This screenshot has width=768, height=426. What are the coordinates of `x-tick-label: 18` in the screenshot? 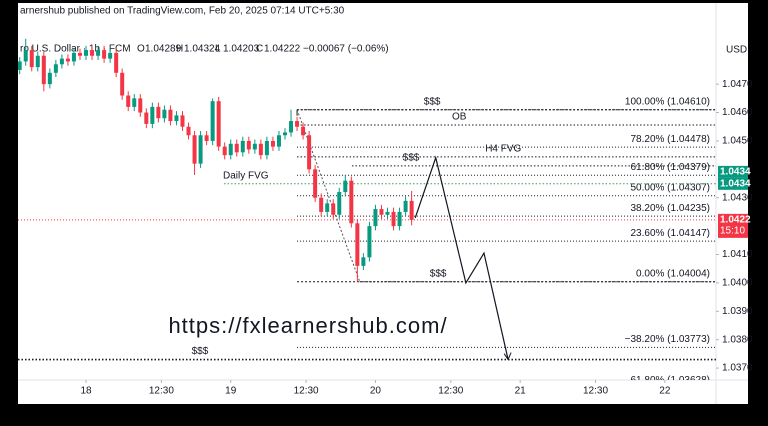 It's located at (86, 391).